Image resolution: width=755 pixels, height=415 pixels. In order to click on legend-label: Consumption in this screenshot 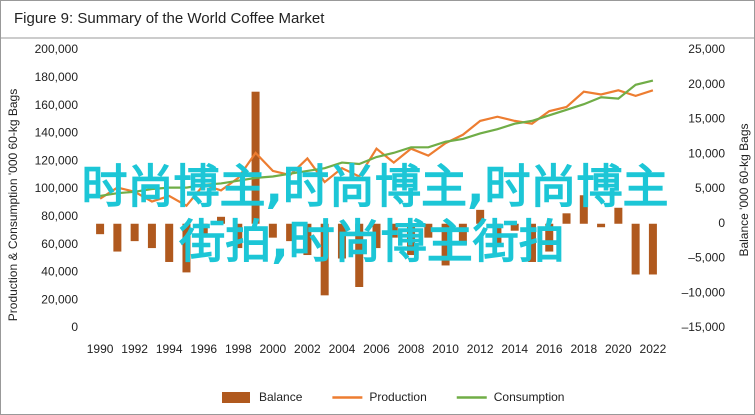, I will do `click(529, 397)`.